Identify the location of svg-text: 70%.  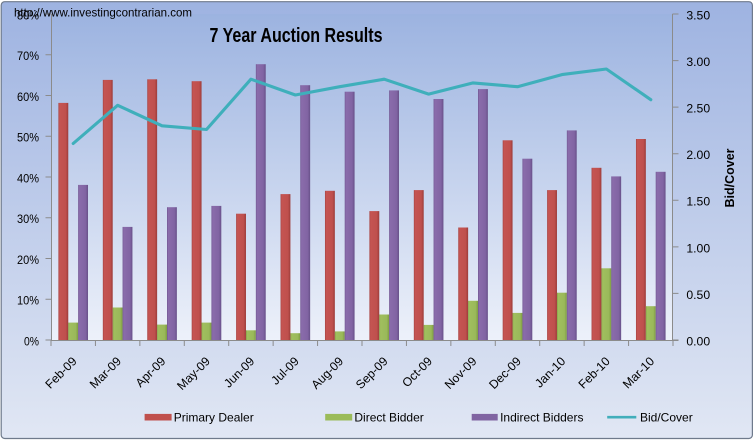
(28, 56).